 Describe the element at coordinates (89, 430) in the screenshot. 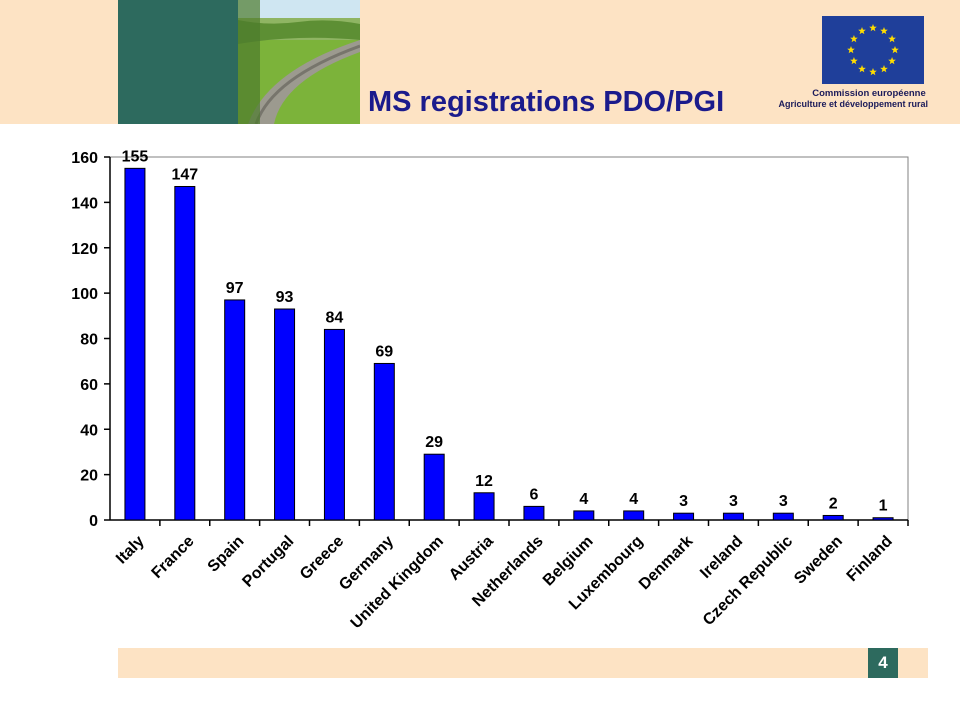

I see `y-tick-label: 40` at that location.